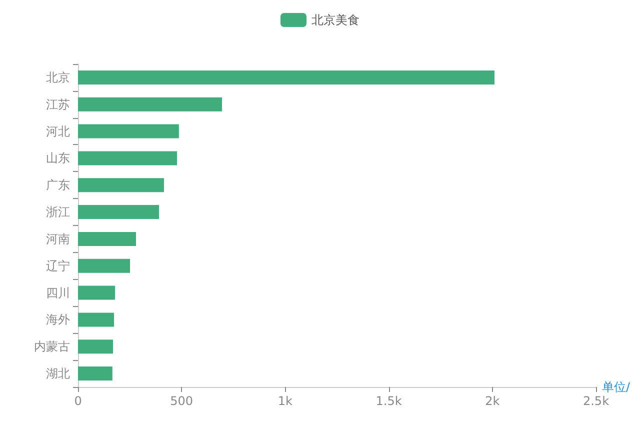 The image size is (640, 431). Describe the element at coordinates (58, 104) in the screenshot. I see `y-tick-label: 江苏` at that location.